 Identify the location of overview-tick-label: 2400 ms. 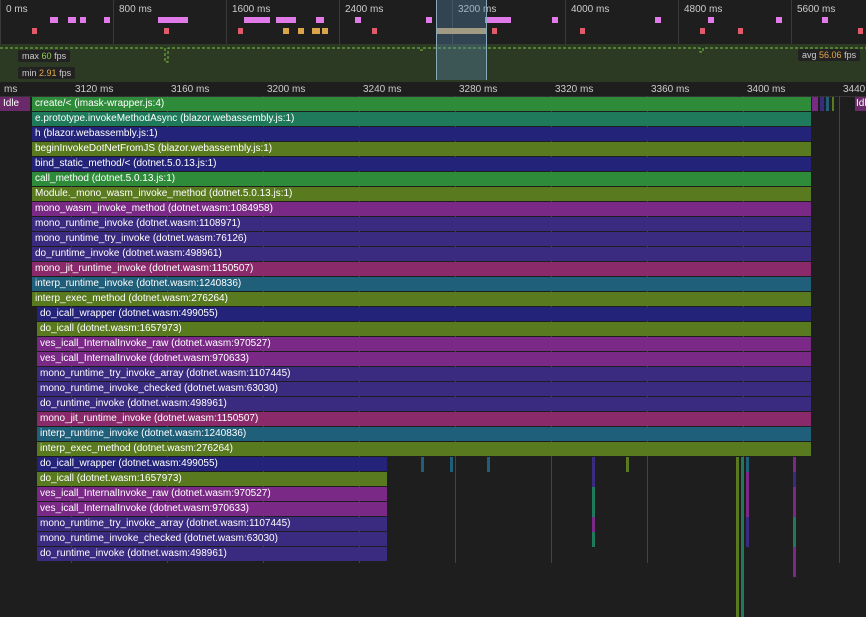
(364, 9).